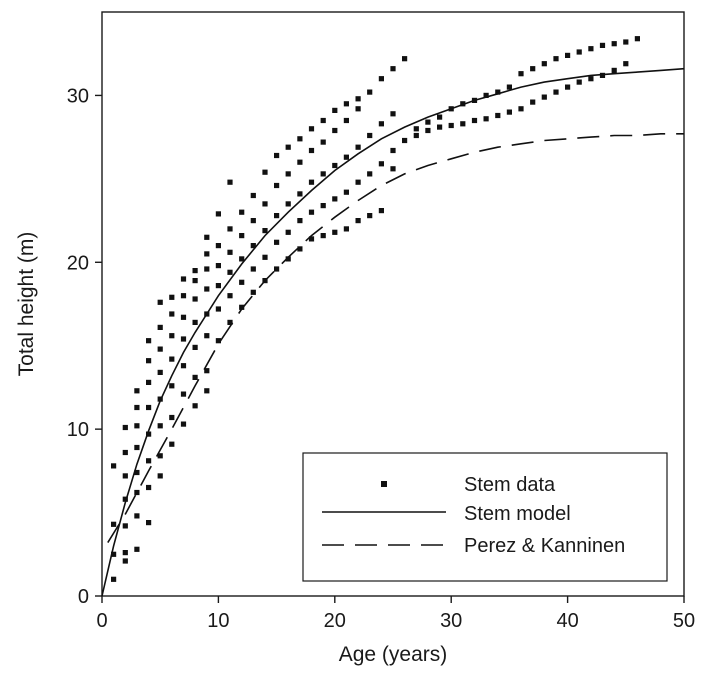 This screenshot has width=704, height=673. Describe the element at coordinates (26, 304) in the screenshot. I see `y-axis-label: Total height (m)` at that location.